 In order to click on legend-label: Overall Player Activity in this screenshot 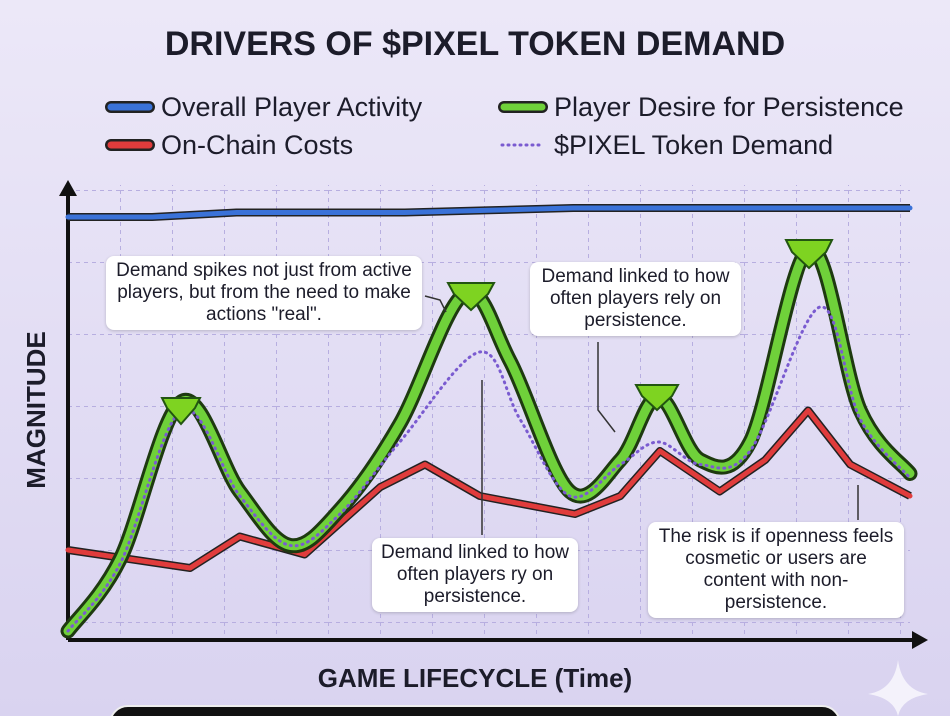, I will do `click(292, 106)`.